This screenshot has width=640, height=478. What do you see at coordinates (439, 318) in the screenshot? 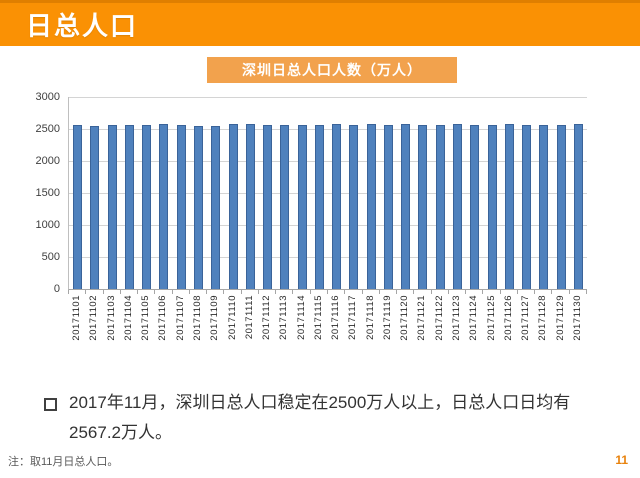
I see `x-axis-label: 20171122` at bounding box center [439, 318].